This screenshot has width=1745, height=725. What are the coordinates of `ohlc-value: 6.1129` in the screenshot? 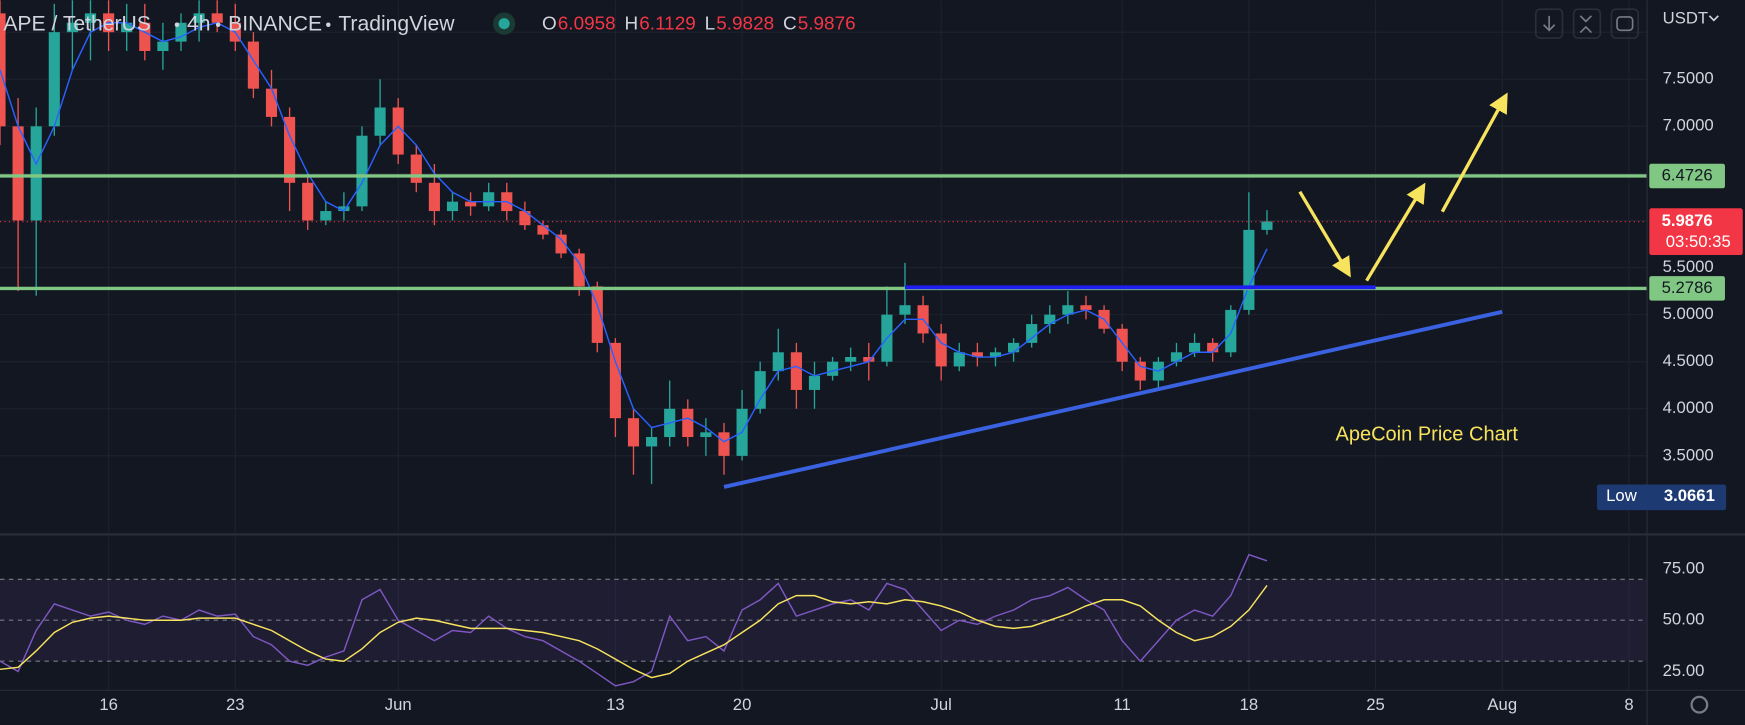 It's located at (667, 24).